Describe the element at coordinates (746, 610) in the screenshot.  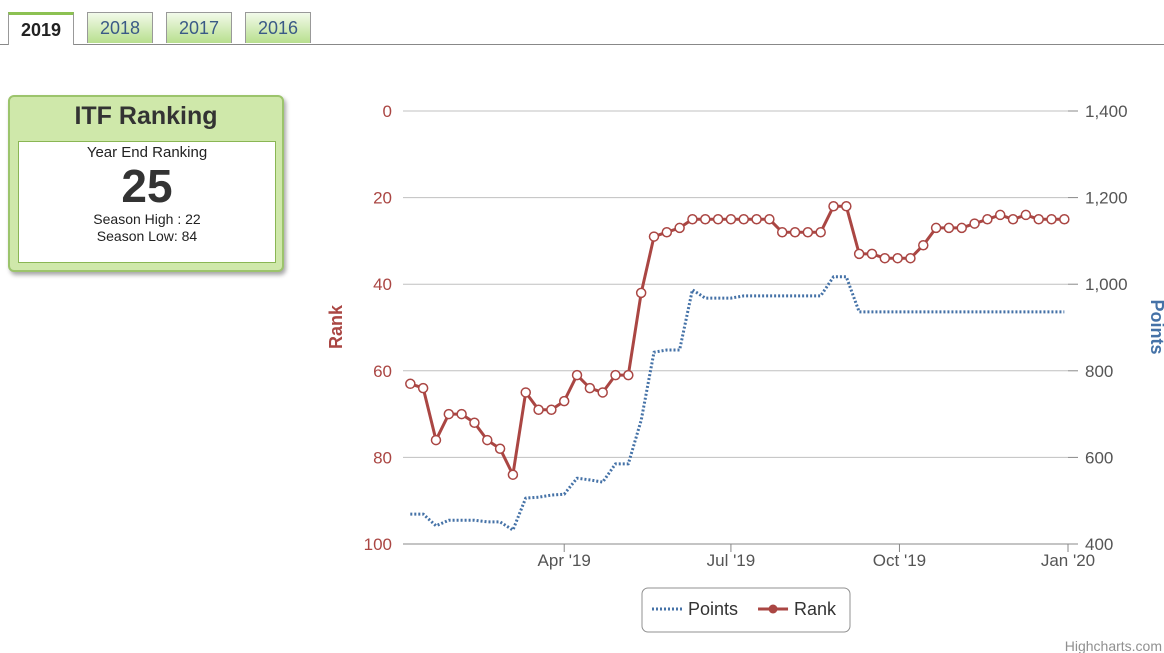
I see `legend-box` at that location.